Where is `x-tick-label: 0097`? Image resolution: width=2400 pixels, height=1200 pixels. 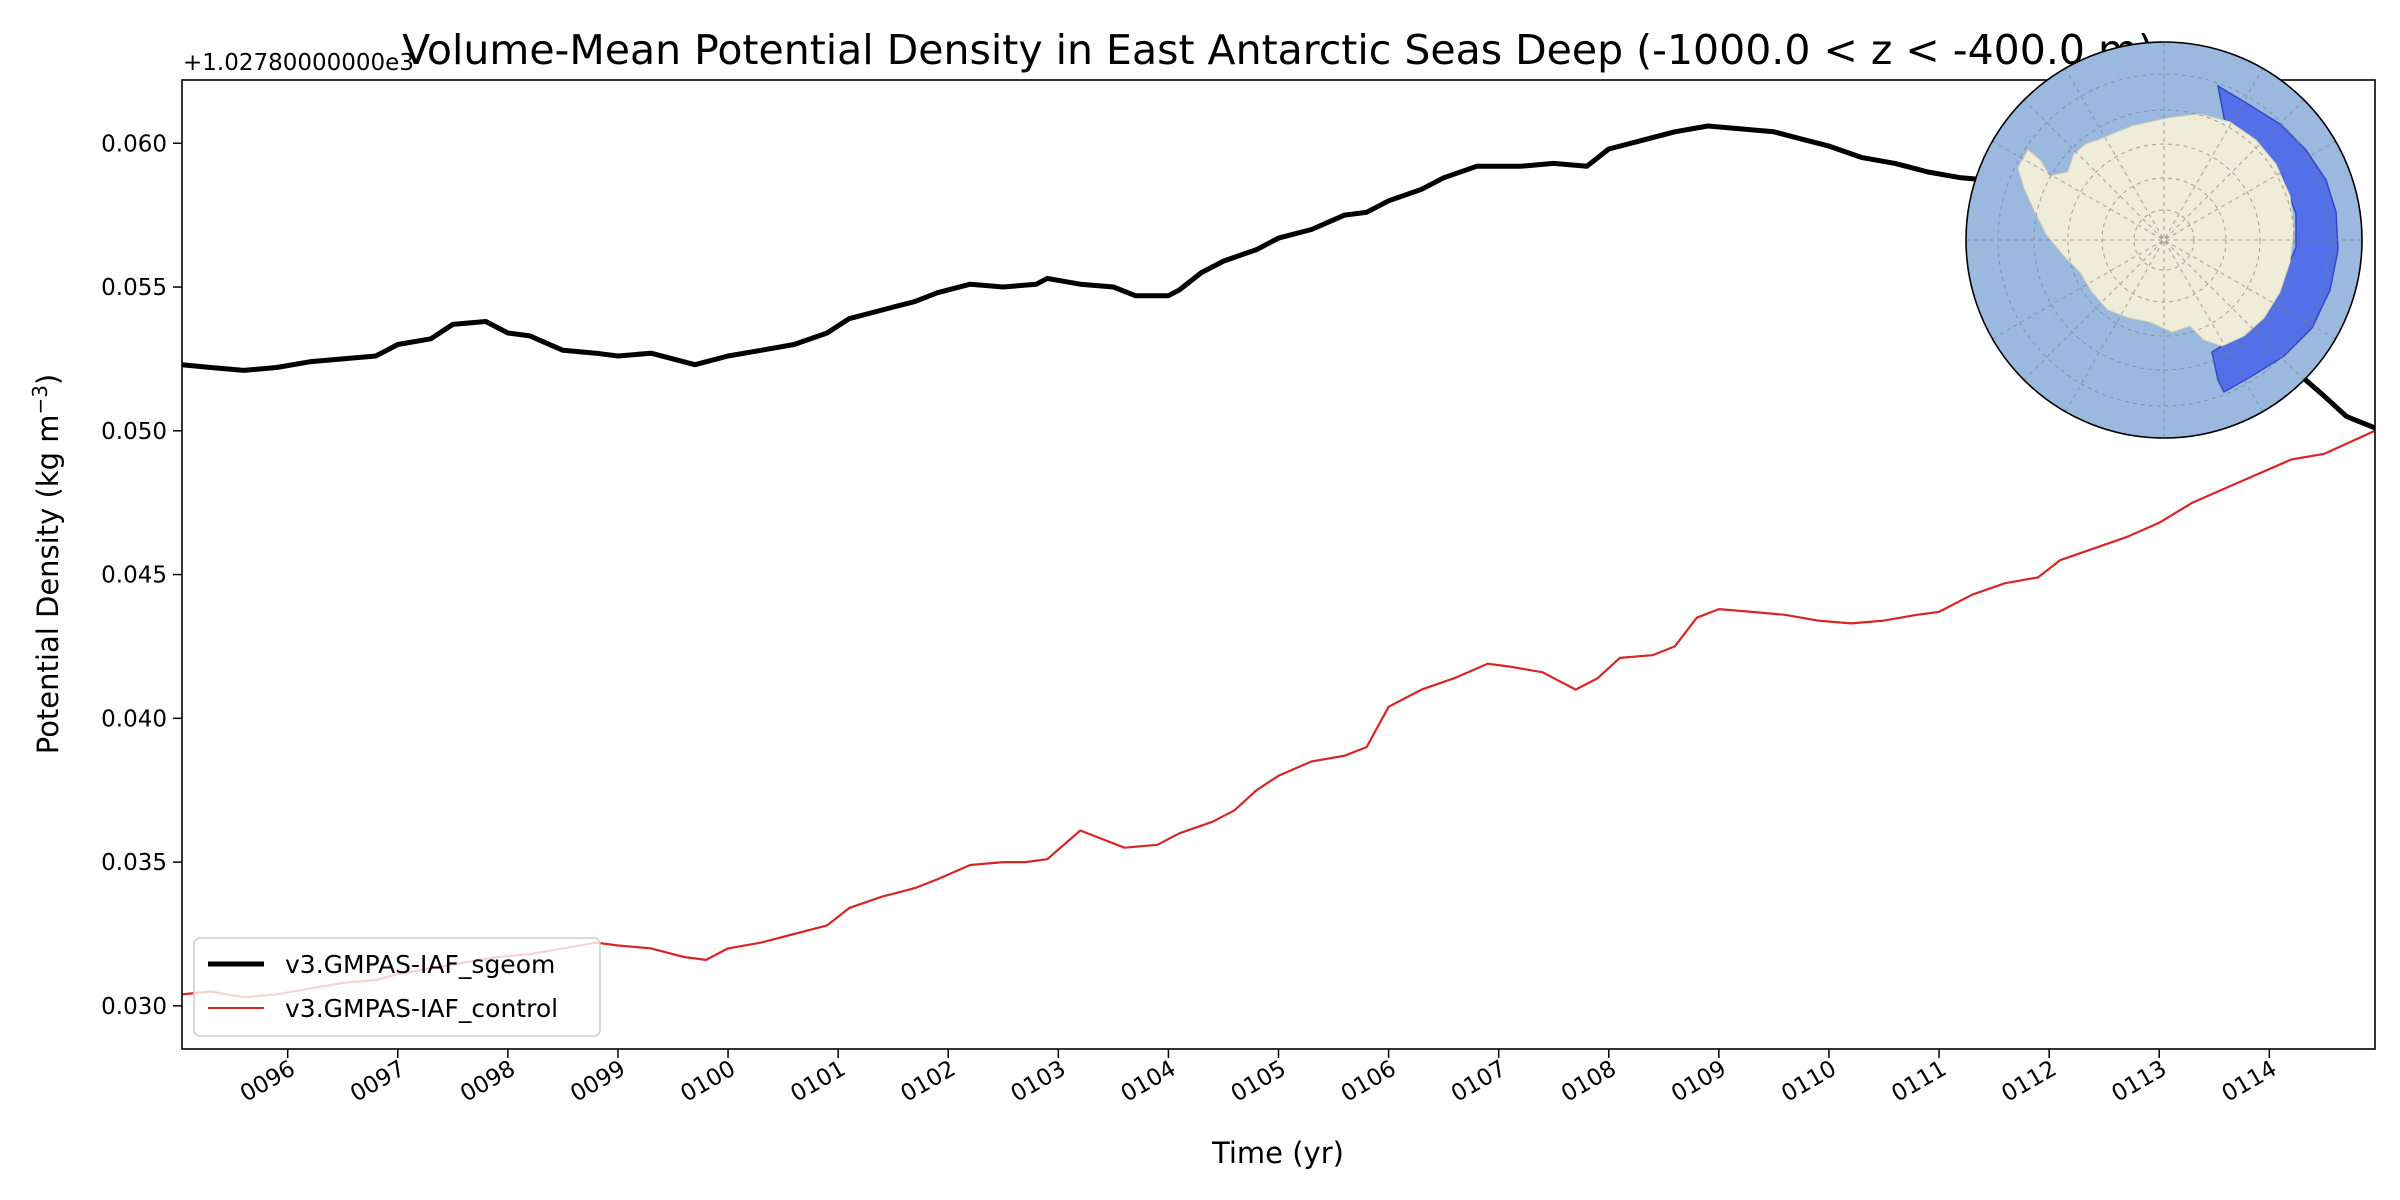
x-tick-label: 0097 is located at coordinates (378, 1082).